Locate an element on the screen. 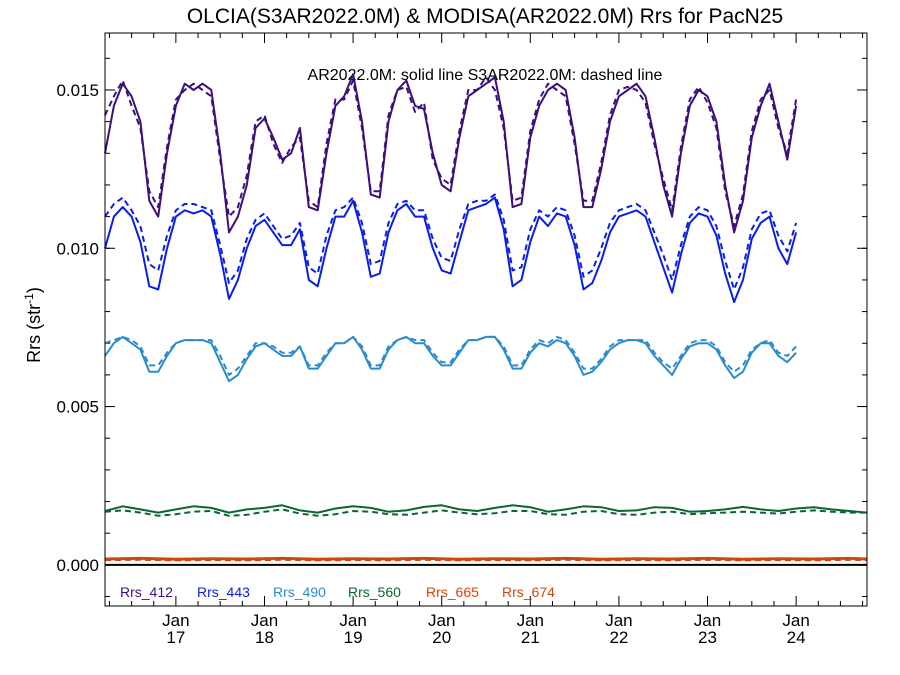  series-line-rrs-443-dashed is located at coordinates (451, 242).